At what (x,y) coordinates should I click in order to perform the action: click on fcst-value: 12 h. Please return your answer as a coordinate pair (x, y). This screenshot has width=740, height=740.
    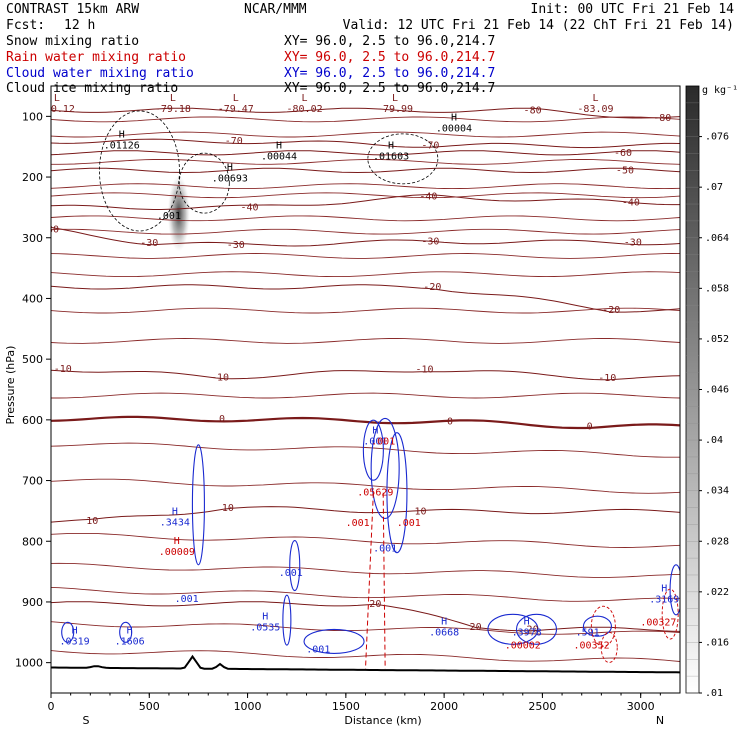
    Looking at the image, I should click on (79, 25).